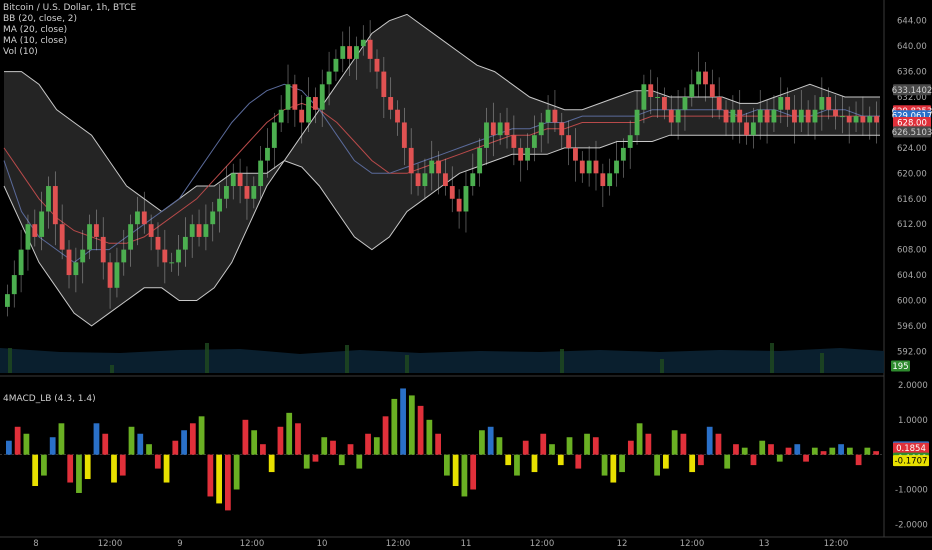 The width and height of the screenshot is (932, 550). I want to click on volume-area, so click(442, 360).